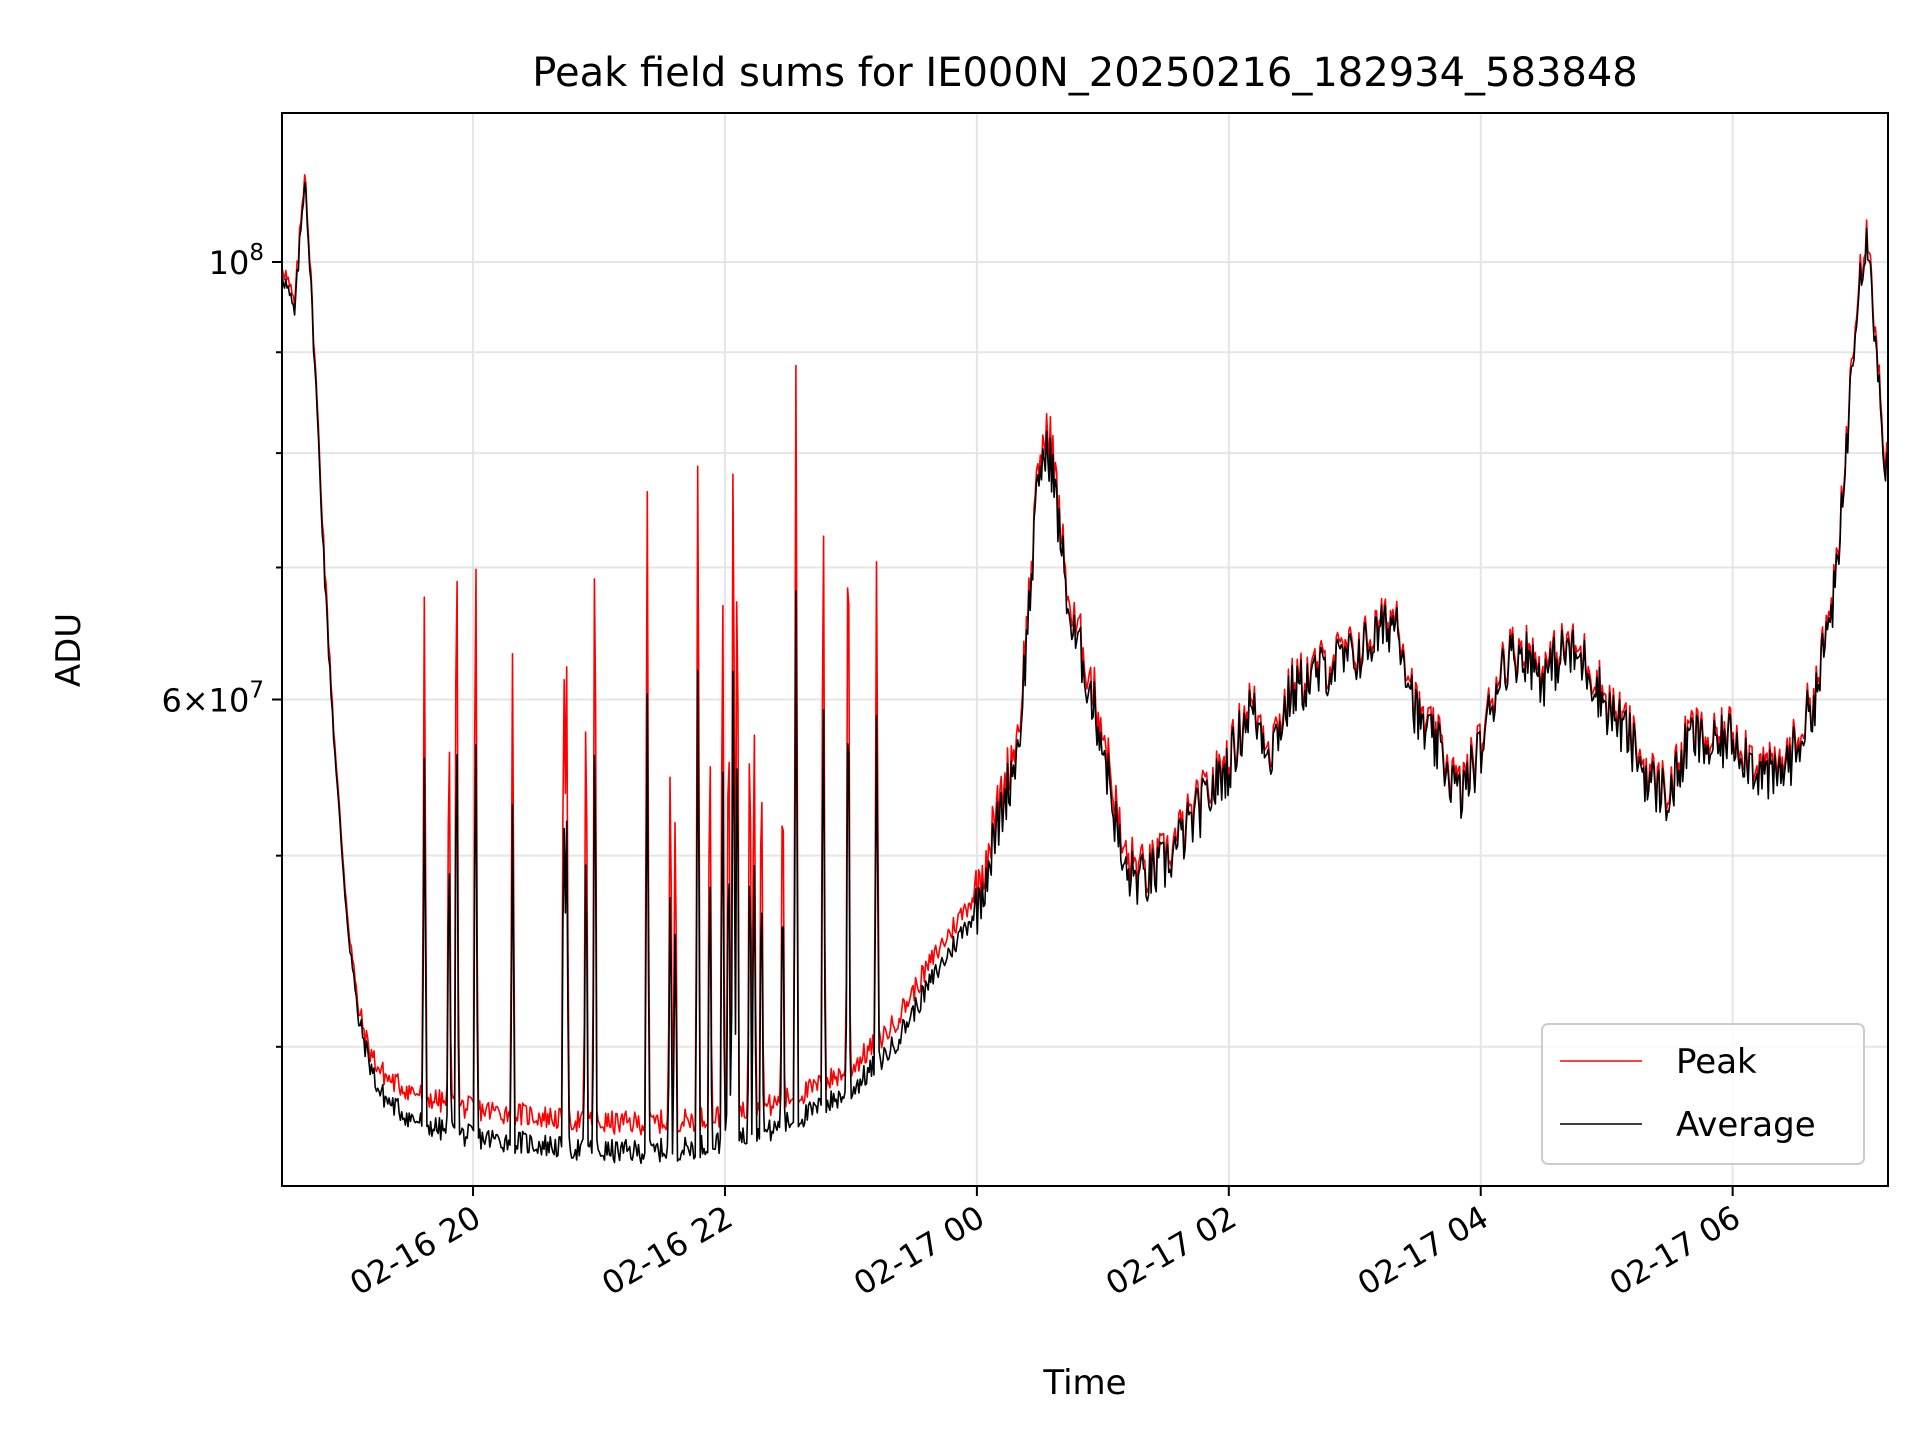  I want to click on y-axis-ticks: 108 6×107, so click(221, 644).